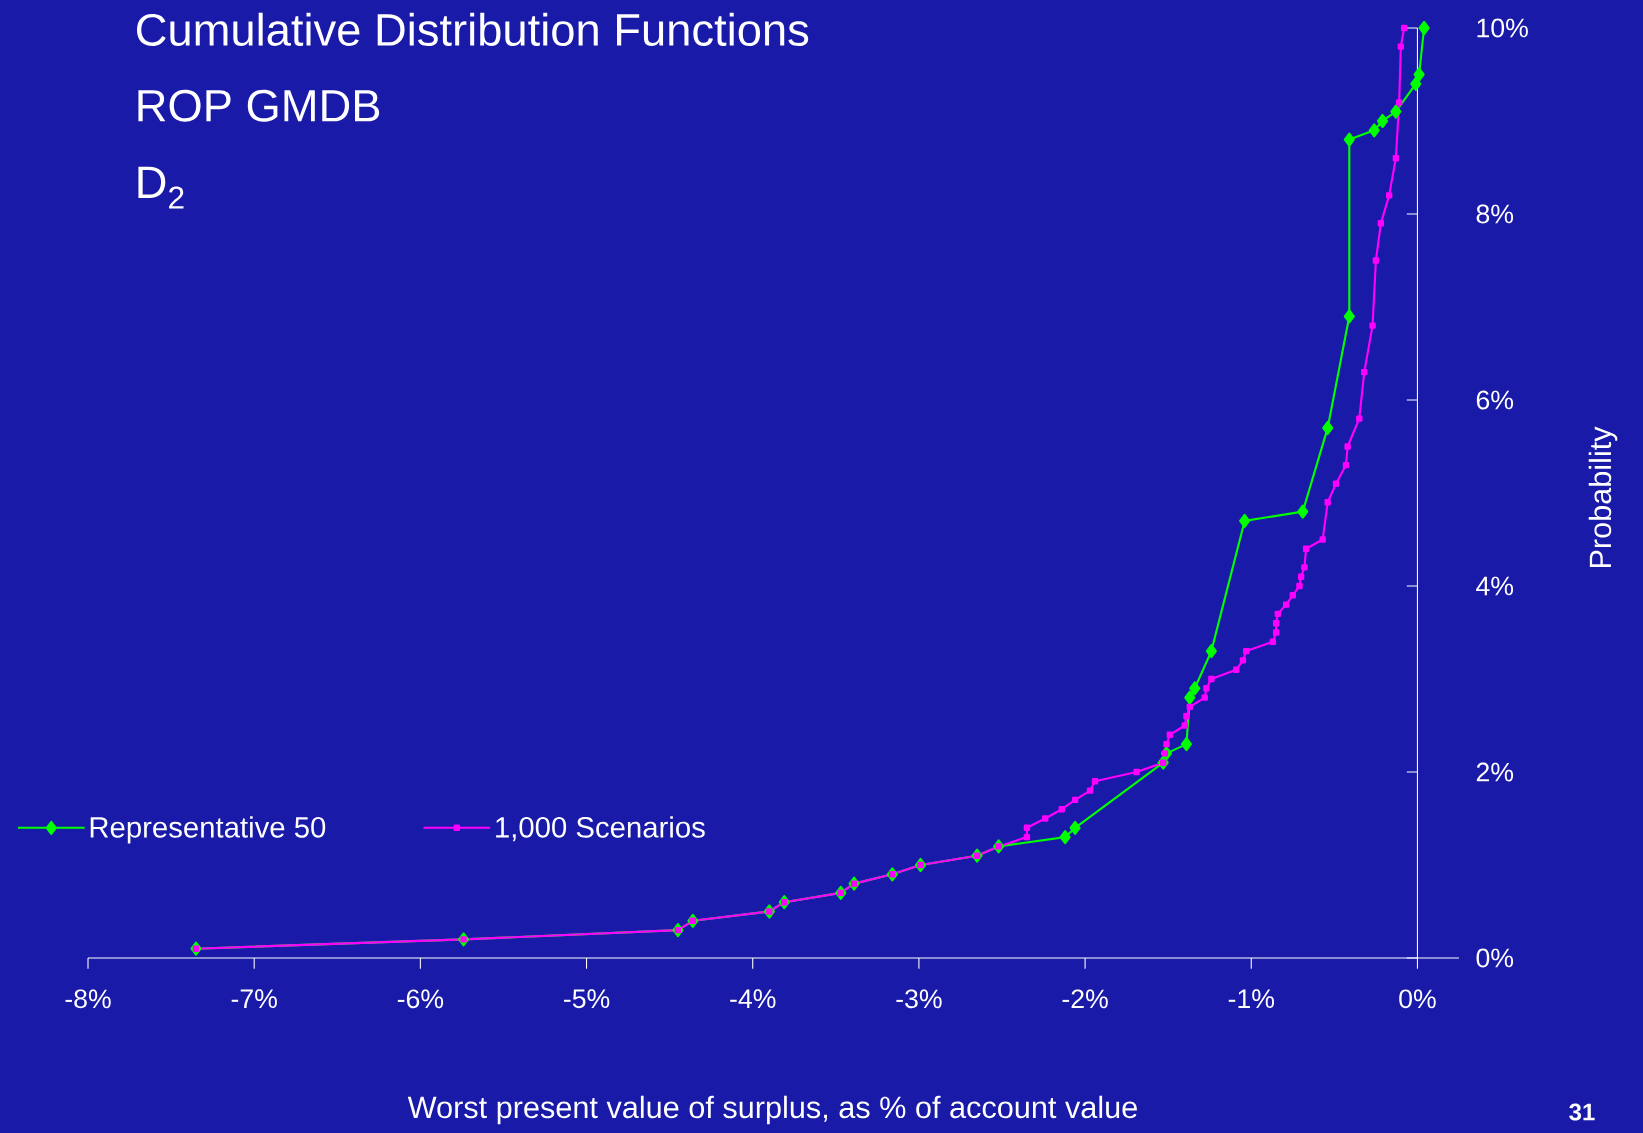 The width and height of the screenshot is (1643, 1133). Describe the element at coordinates (254, 999) in the screenshot. I see `x-tick-label: -7%` at that location.